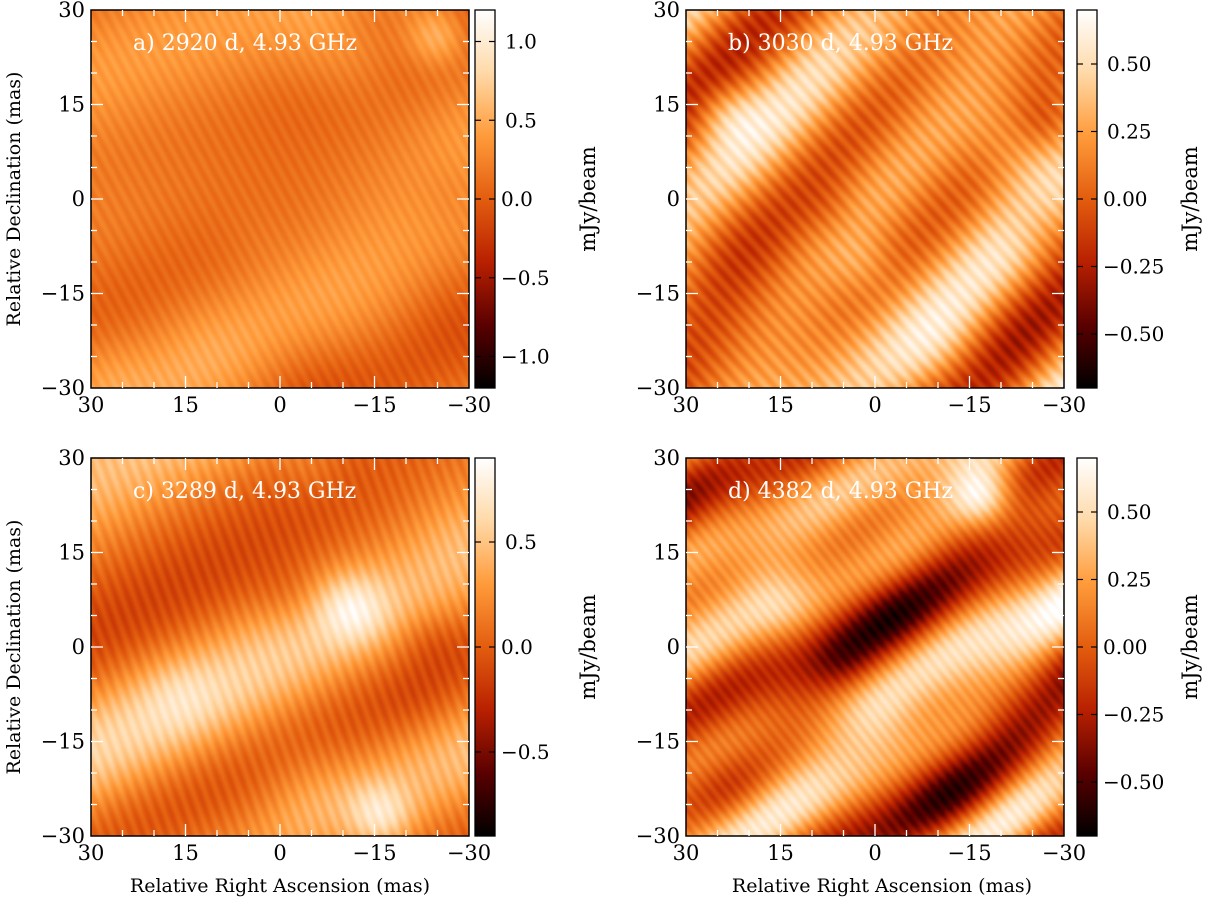 The image size is (1215, 898). What do you see at coordinates (280, 886) in the screenshot?
I see `x-axis-title-left: Relative Right Ascension (mas)` at bounding box center [280, 886].